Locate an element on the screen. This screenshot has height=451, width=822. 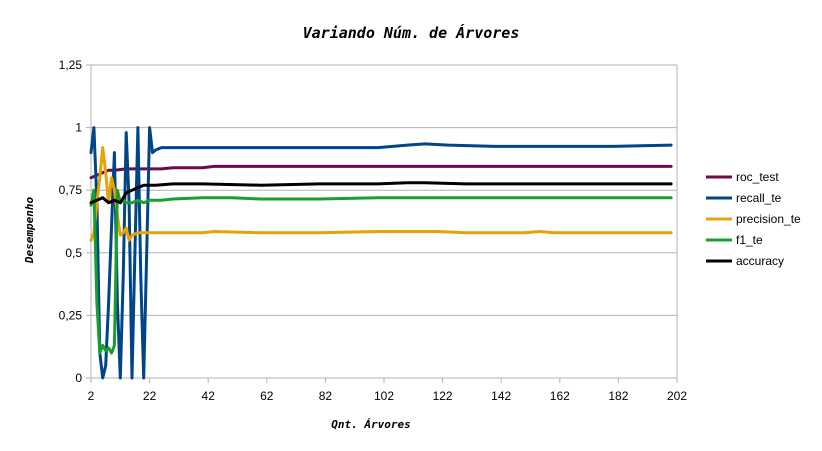
chart-title: Variando Núm. de Árvores is located at coordinates (411, 32).